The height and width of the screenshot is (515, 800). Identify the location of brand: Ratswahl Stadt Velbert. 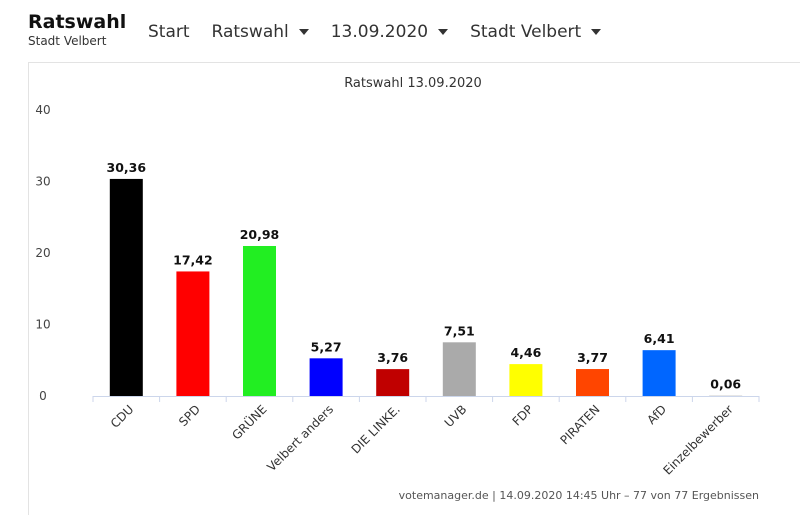
(77, 29).